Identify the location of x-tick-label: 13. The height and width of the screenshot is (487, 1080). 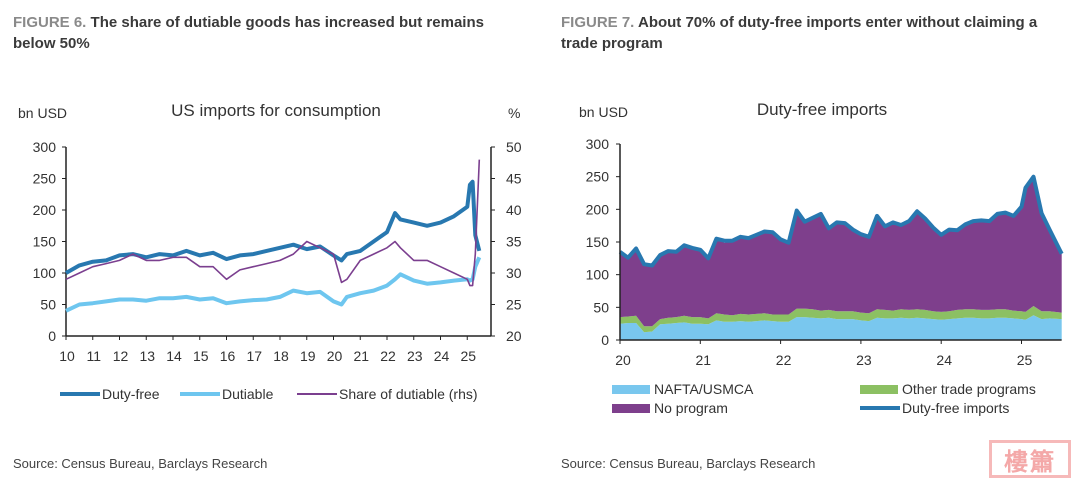
(147, 356).